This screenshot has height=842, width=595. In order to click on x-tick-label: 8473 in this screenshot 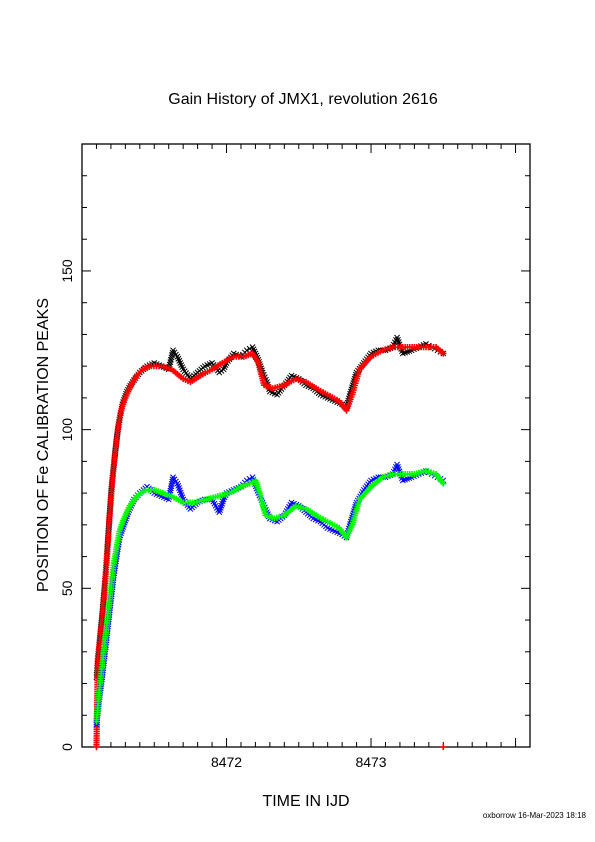, I will do `click(370, 762)`.